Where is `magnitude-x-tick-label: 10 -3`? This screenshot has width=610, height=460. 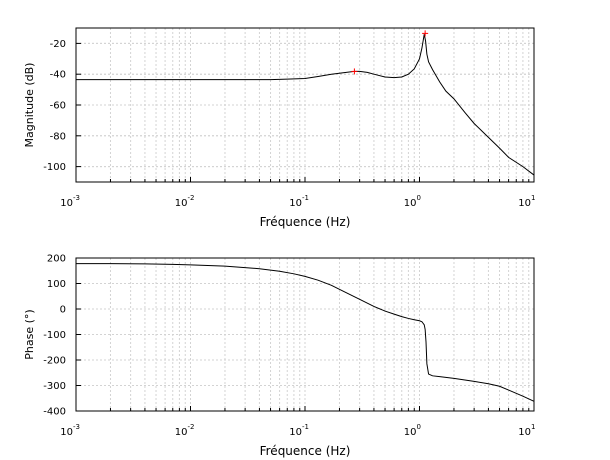
magnitude-x-tick-label: 10 -3 is located at coordinates (70, 201).